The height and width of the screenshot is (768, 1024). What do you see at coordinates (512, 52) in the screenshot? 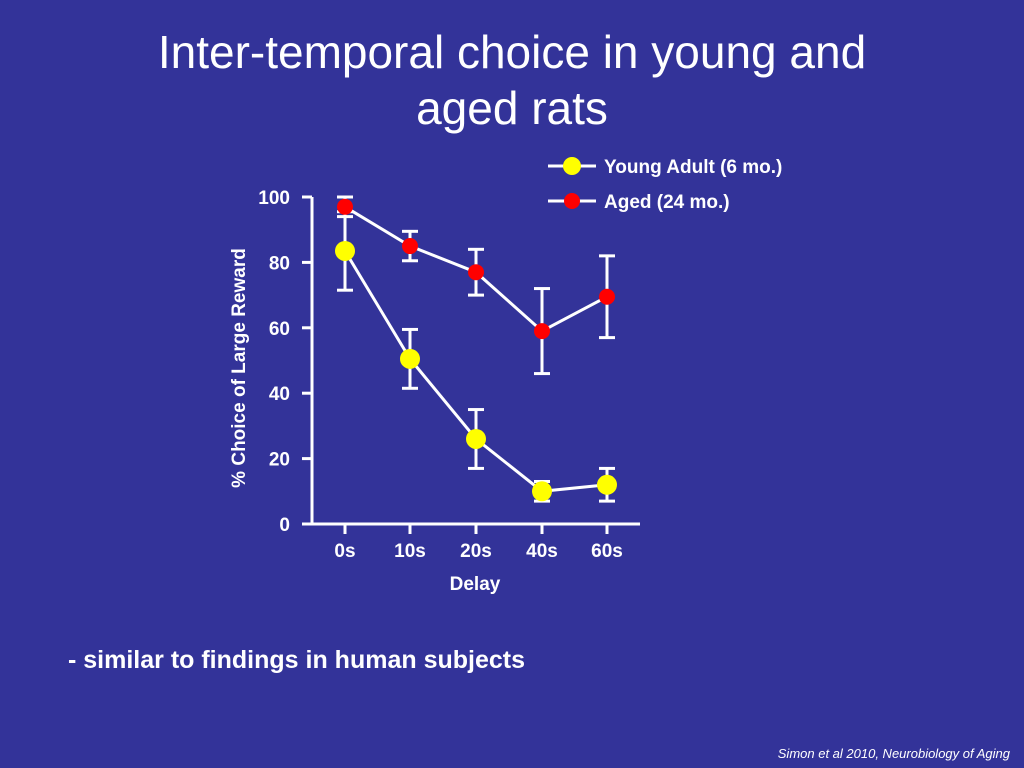
I see `title-line-1: Inter-temporal choice in young and` at bounding box center [512, 52].